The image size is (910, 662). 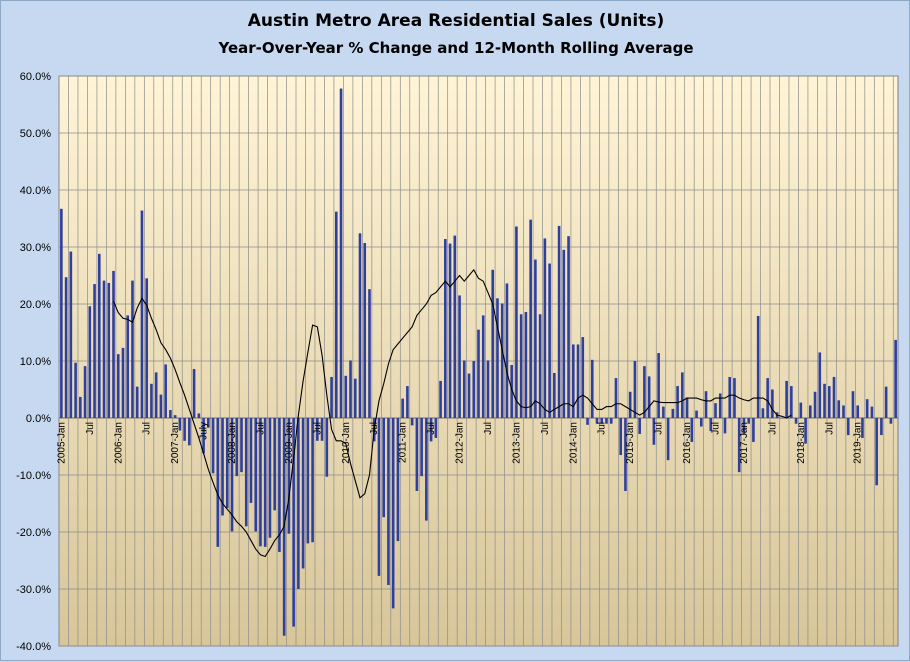 What do you see at coordinates (630, 443) in the screenshot?
I see `x-tick-label: 2015-Jan` at bounding box center [630, 443].